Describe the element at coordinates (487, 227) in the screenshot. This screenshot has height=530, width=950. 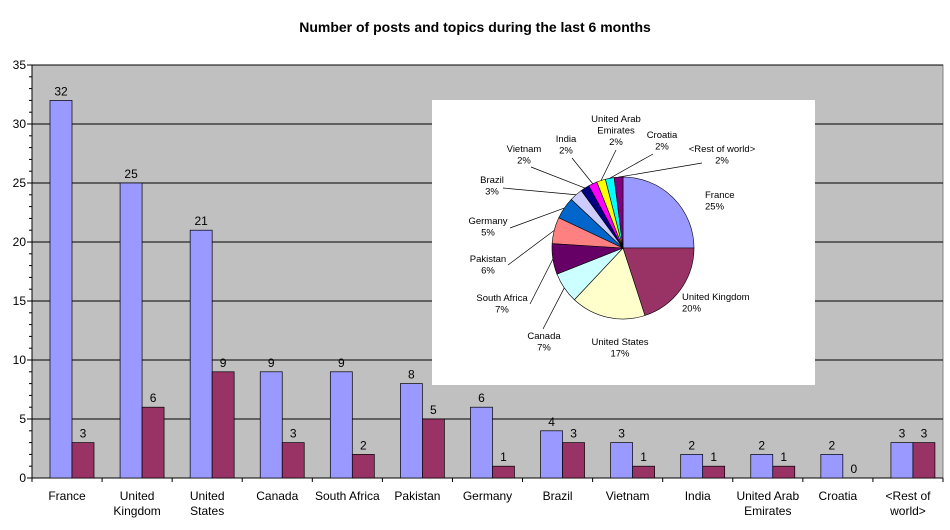
I see `pie-slice-label: Germany 5%` at that location.